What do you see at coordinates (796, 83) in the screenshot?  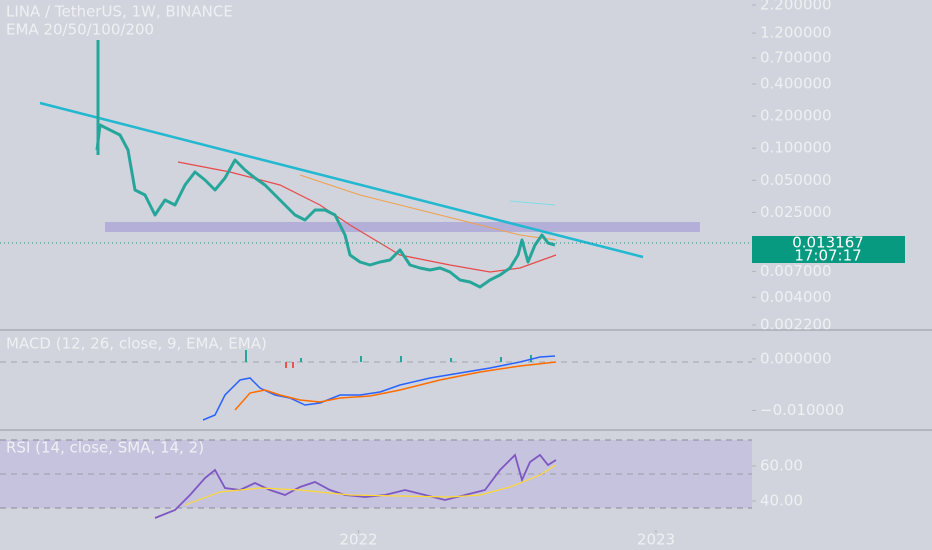 I see `y-tick-label: 0.400000` at bounding box center [796, 83].